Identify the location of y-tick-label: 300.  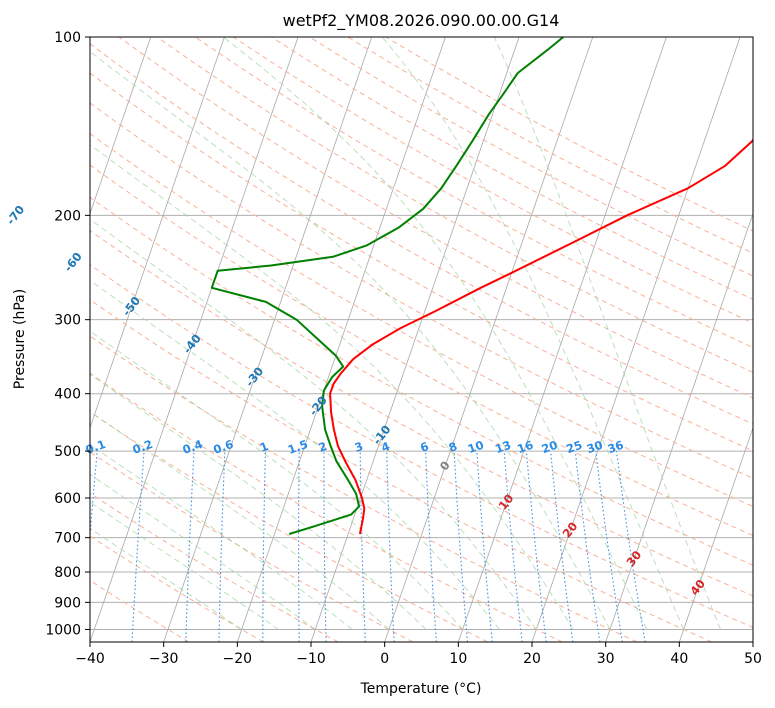
(67, 321).